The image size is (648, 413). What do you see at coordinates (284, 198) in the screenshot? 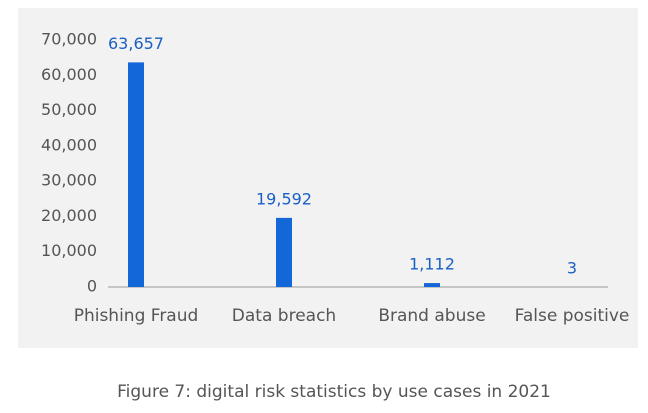
I see `value-label: 19,592` at bounding box center [284, 198].